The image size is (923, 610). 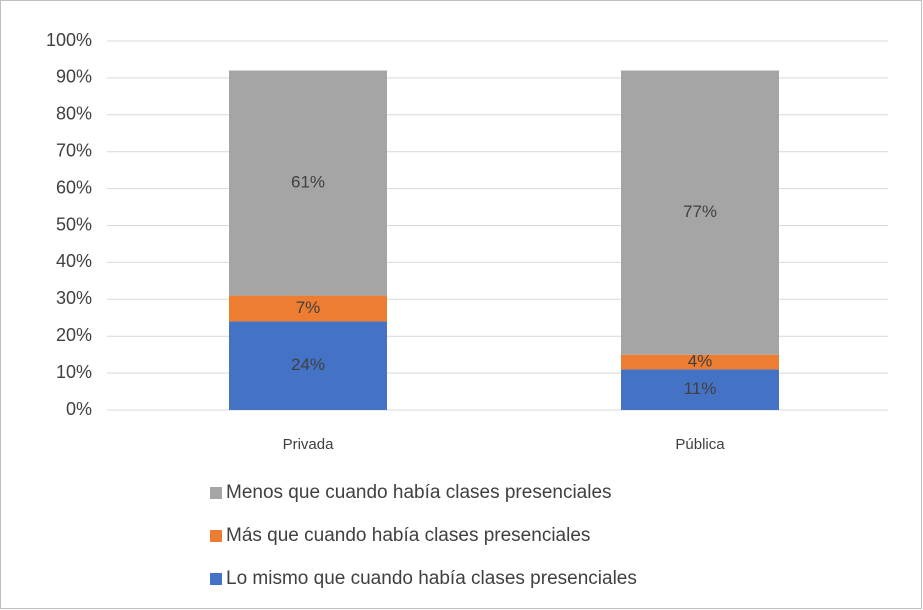 What do you see at coordinates (74, 298) in the screenshot?
I see `y-tick-label: 30%` at bounding box center [74, 298].